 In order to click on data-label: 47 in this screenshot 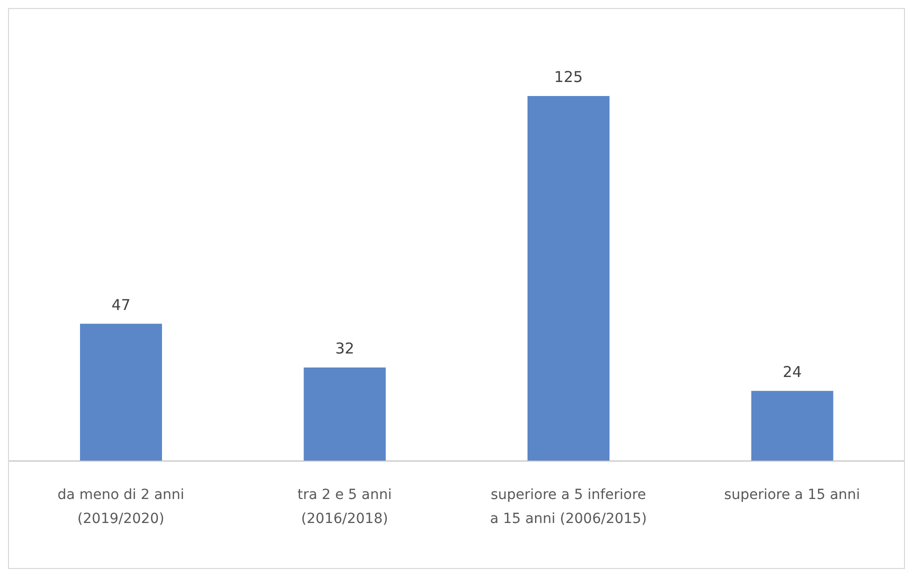, I will do `click(121, 305)`.